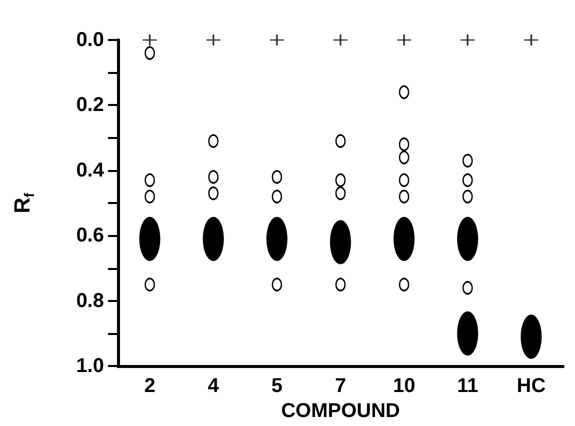 This screenshot has height=426, width=575. What do you see at coordinates (531, 386) in the screenshot?
I see `x-tick-label: HC` at bounding box center [531, 386].